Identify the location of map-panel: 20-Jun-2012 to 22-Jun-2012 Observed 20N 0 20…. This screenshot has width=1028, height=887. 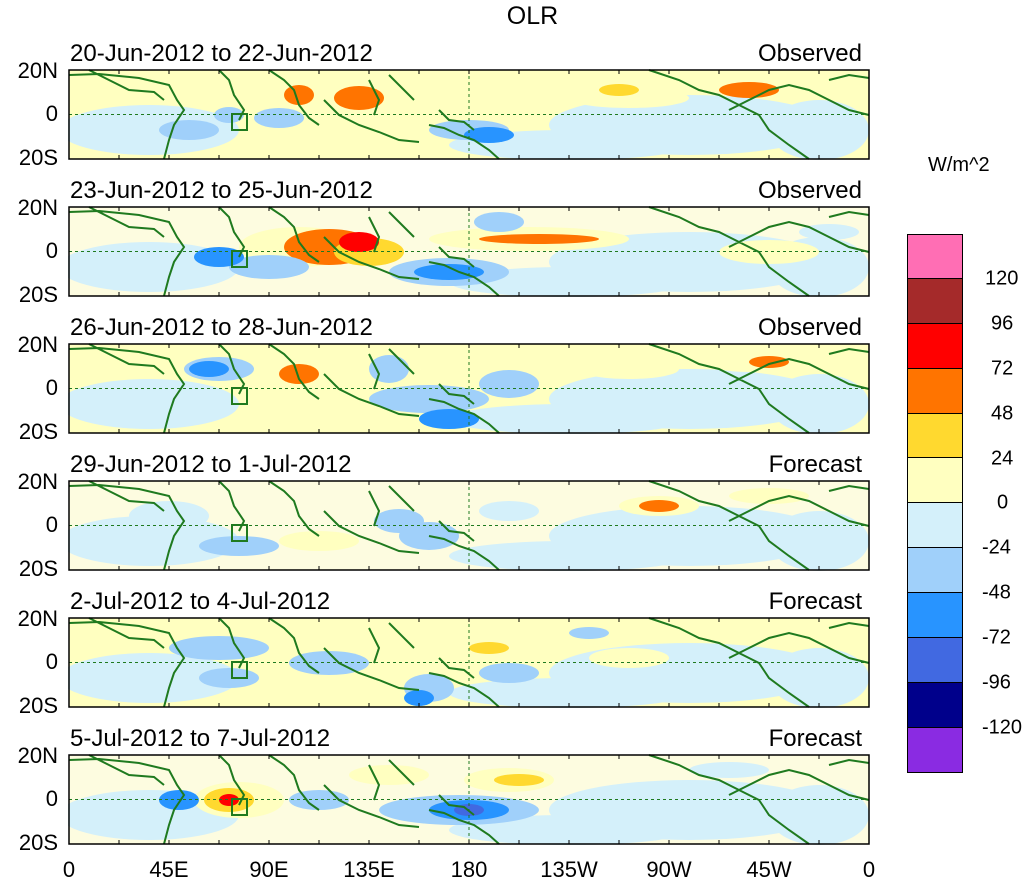
(450, 110).